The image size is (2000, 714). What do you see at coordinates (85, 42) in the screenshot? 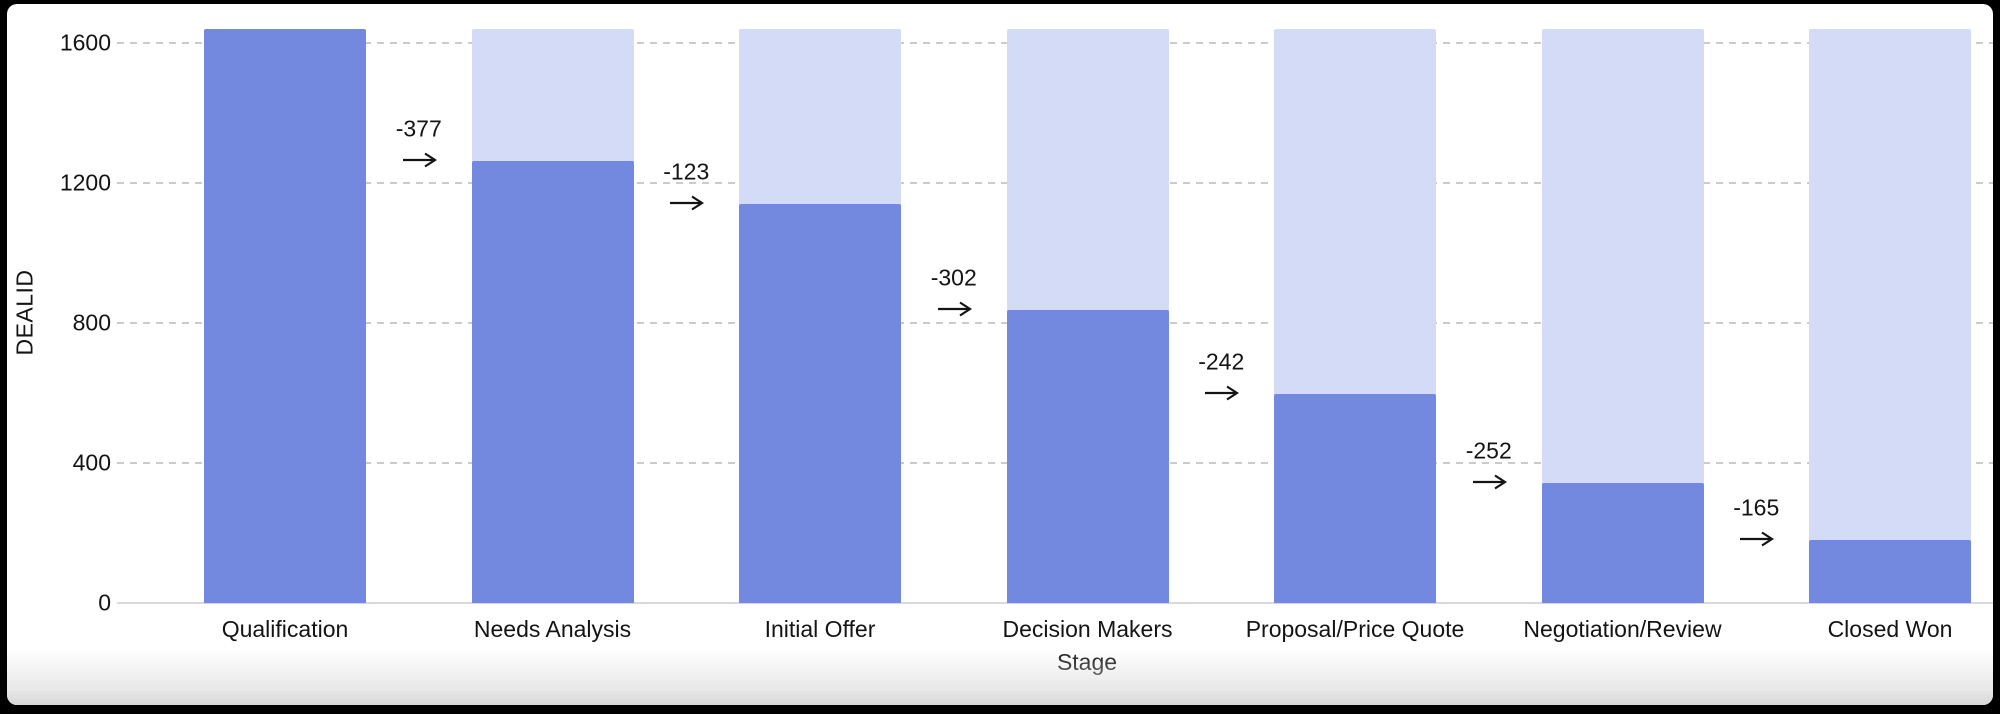
I see `y-tick-label-1600: 1600` at bounding box center [85, 42].